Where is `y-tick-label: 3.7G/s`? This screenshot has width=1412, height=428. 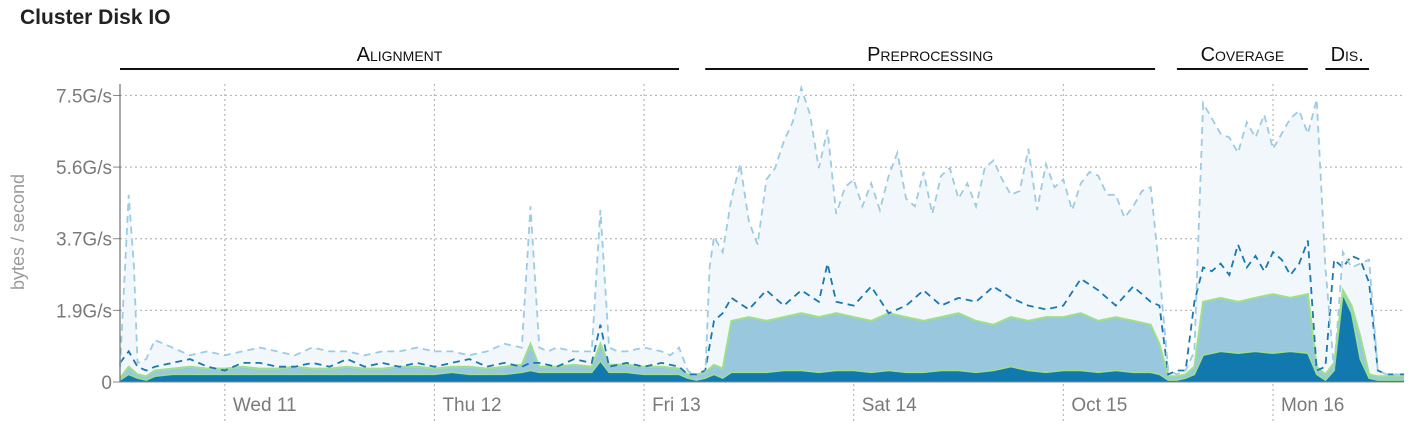 y-tick-label: 3.7G/s is located at coordinates (84, 240).